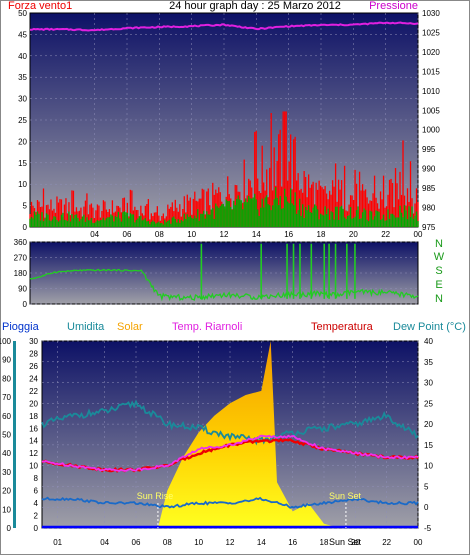 The image size is (470, 555). What do you see at coordinates (230, 422) in the screenshot?
I see `humidity-line` at bounding box center [230, 422].